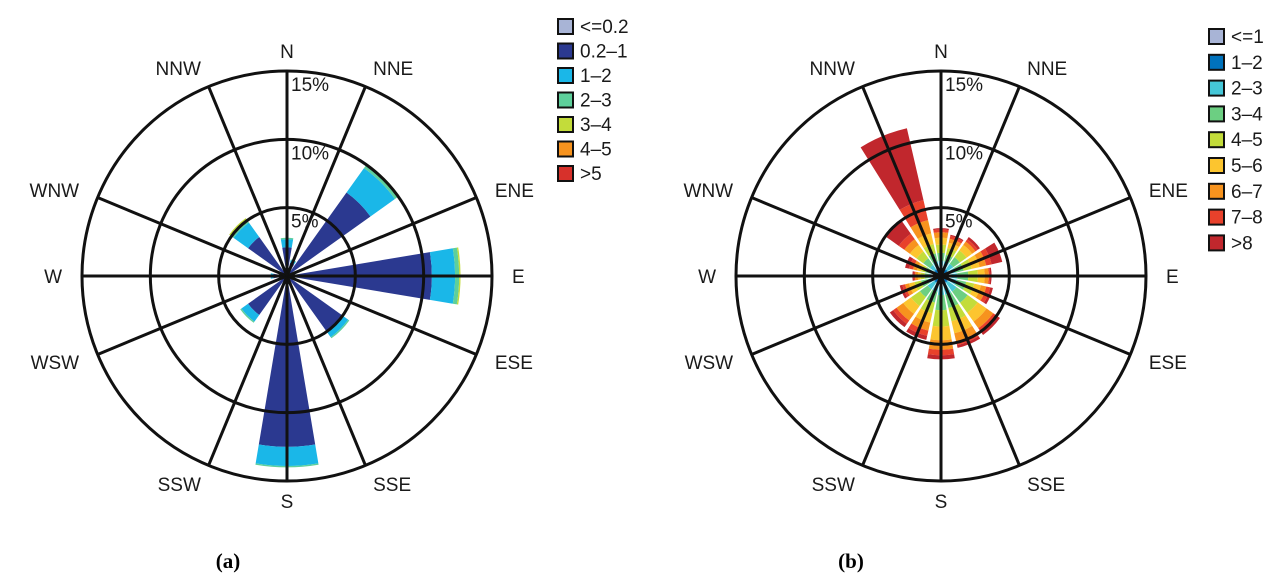 Image resolution: width=1281 pixels, height=578 pixels. What do you see at coordinates (851, 561) in the screenshot?
I see `panel-label: (b)` at bounding box center [851, 561].